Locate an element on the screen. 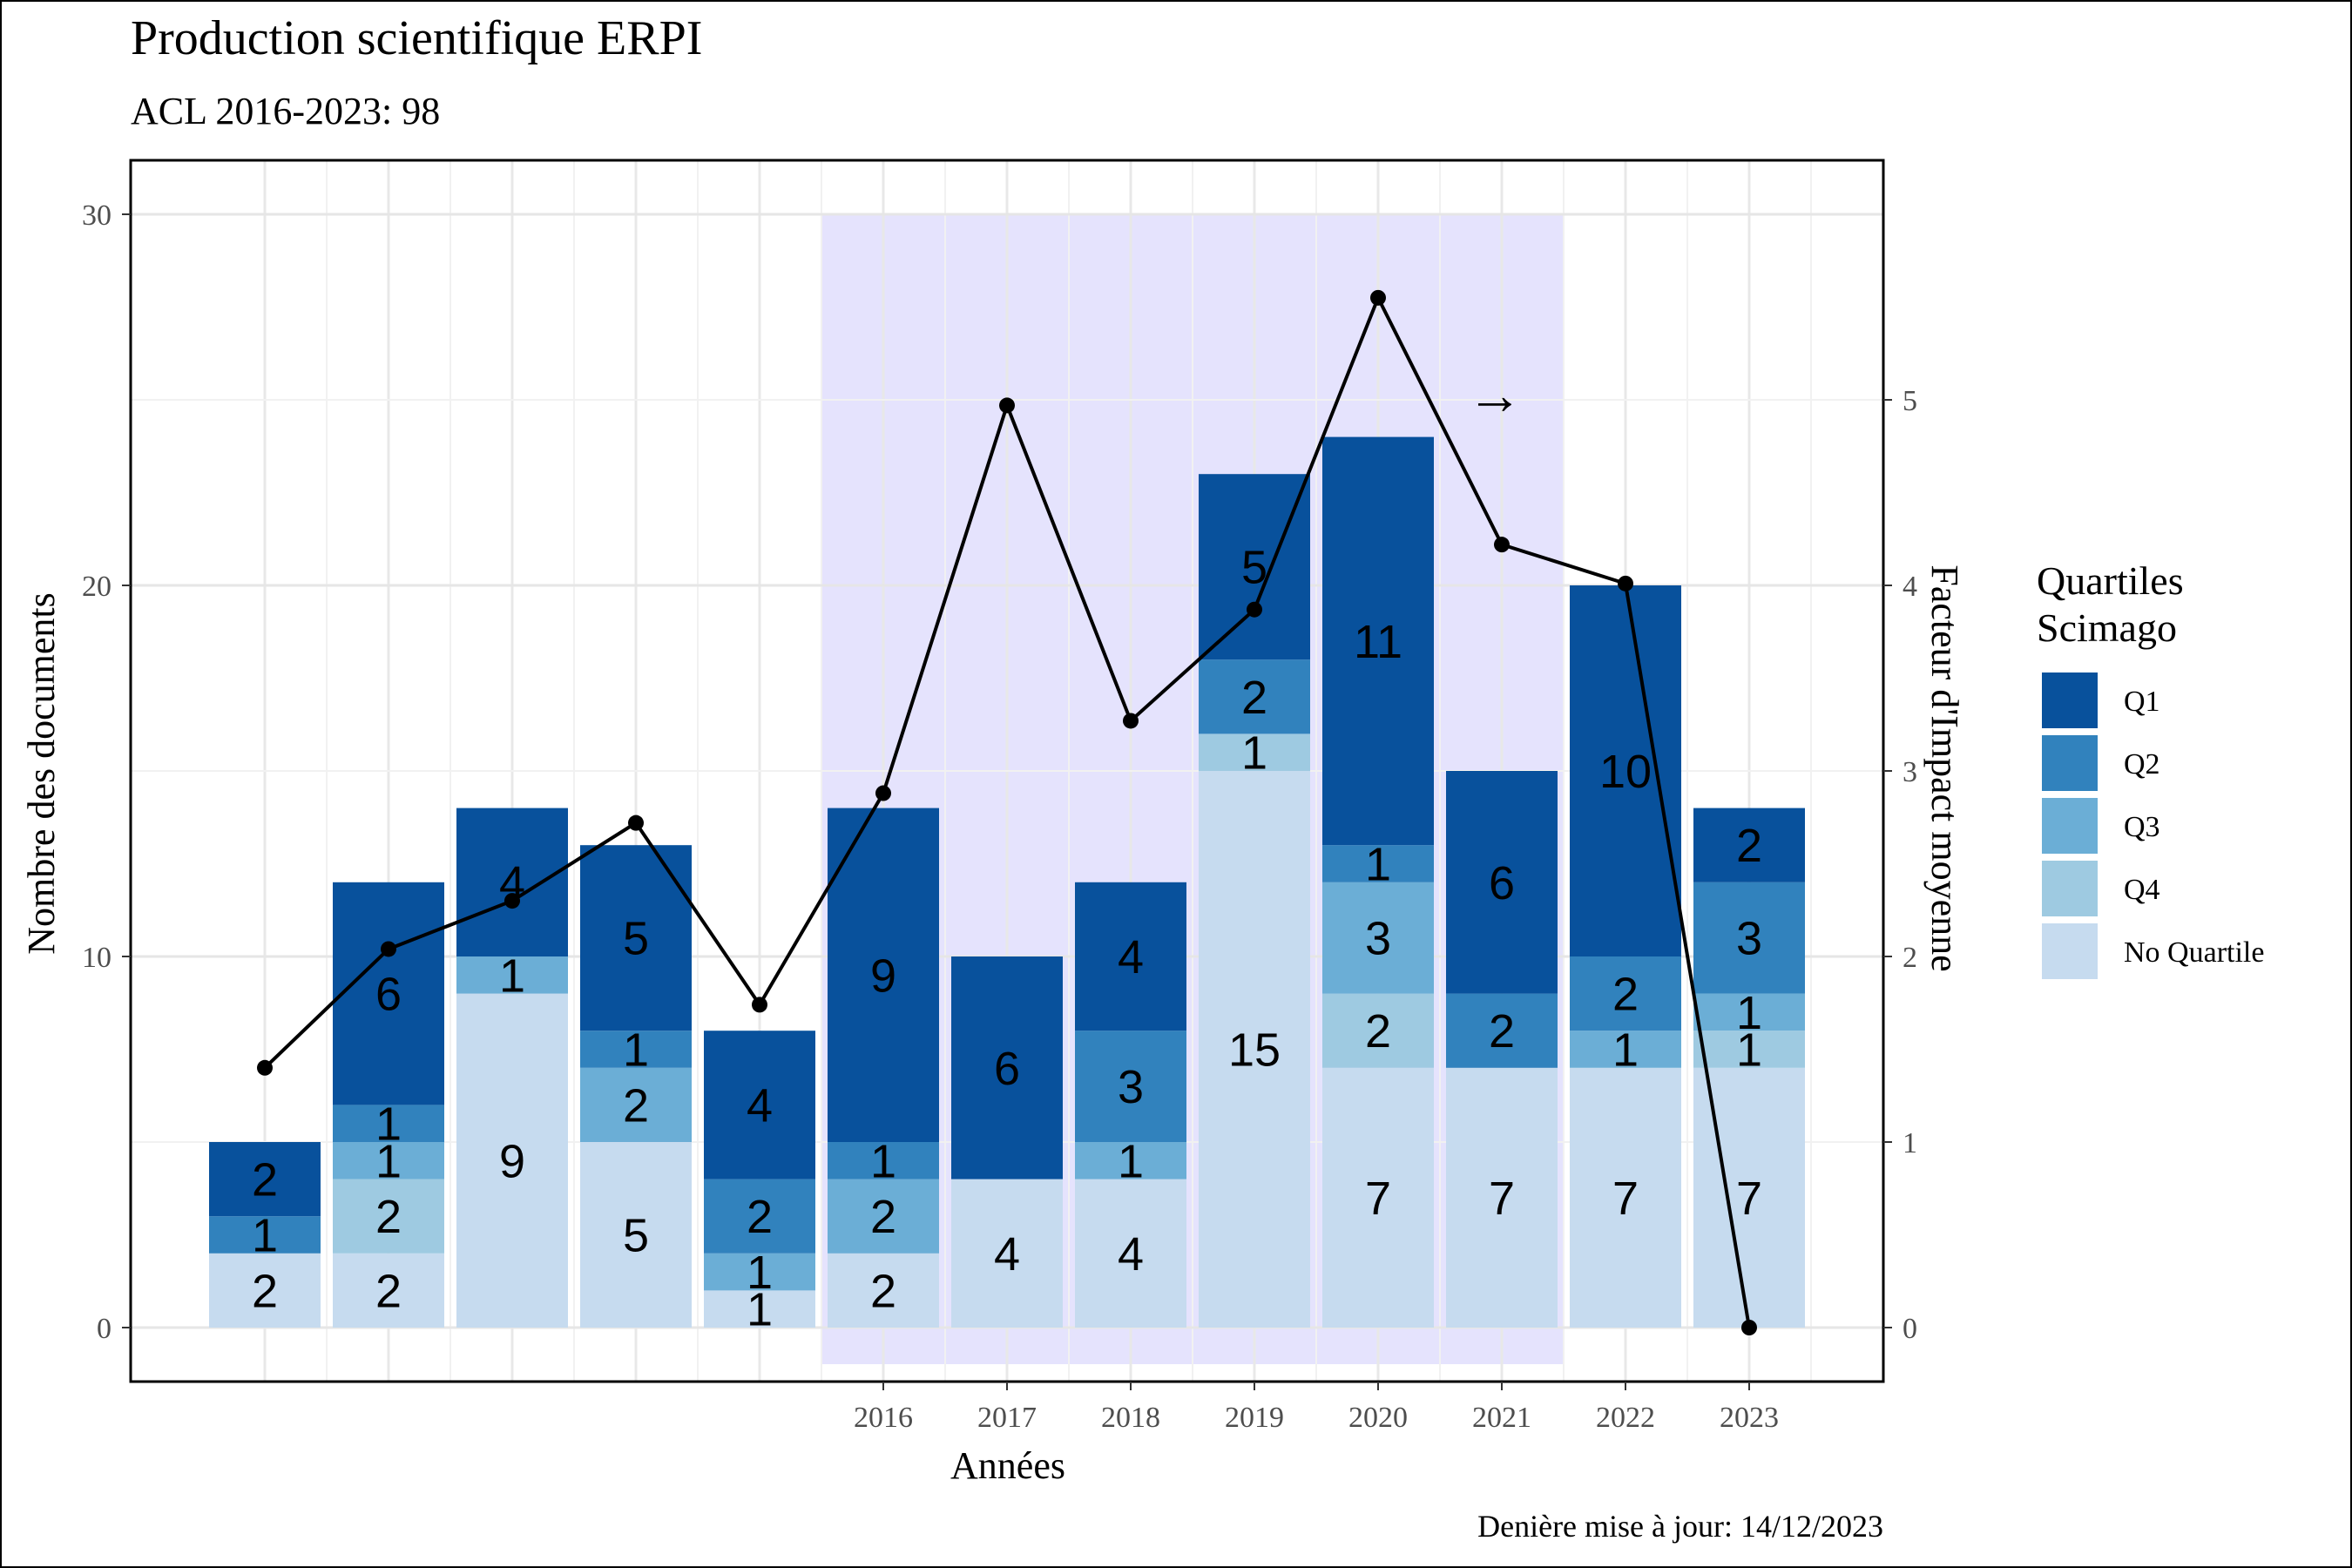  bar-value-label: 10 is located at coordinates (1625, 772).